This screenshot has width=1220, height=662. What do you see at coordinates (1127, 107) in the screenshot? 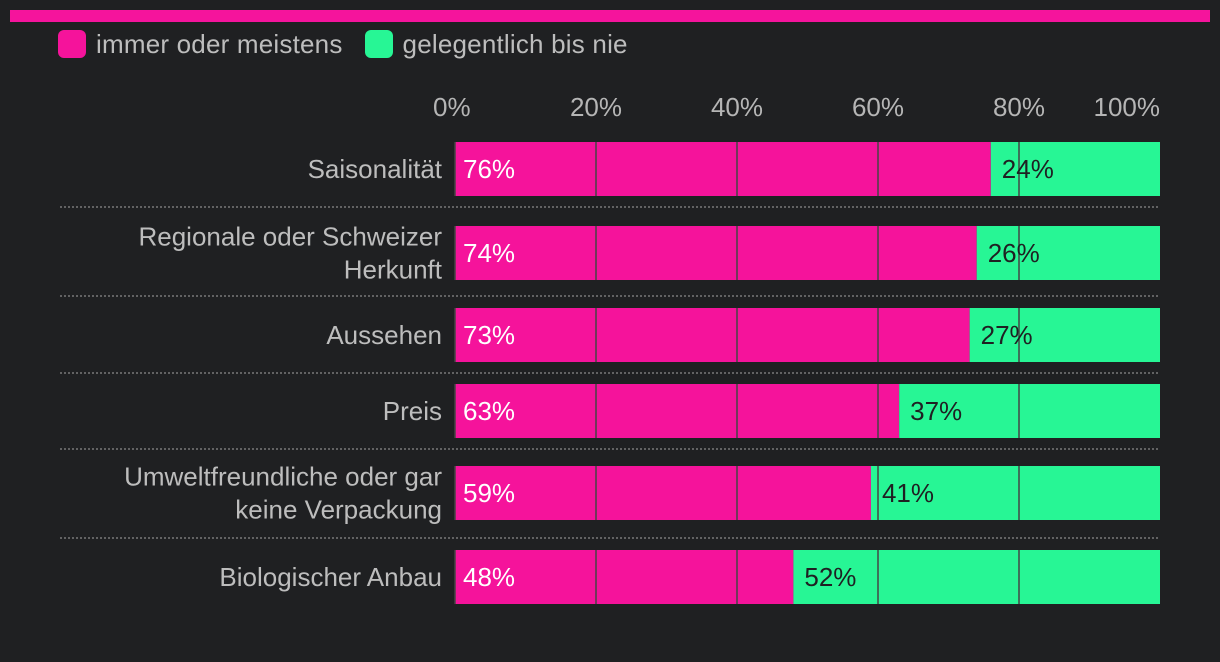
I see `x-tick-label: 100%` at bounding box center [1127, 107].